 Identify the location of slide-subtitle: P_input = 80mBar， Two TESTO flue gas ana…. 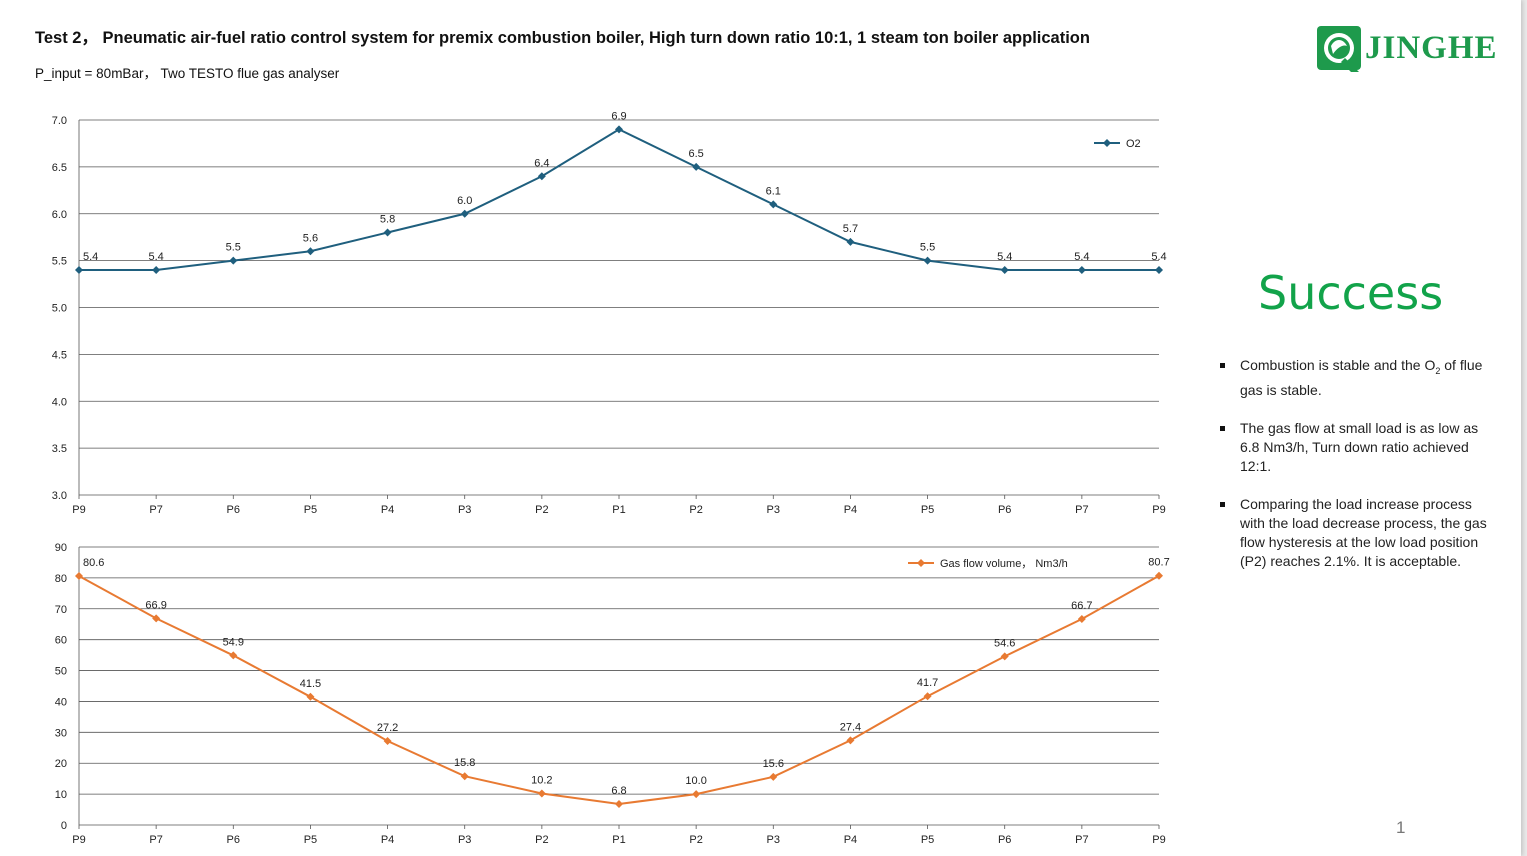
(187, 73).